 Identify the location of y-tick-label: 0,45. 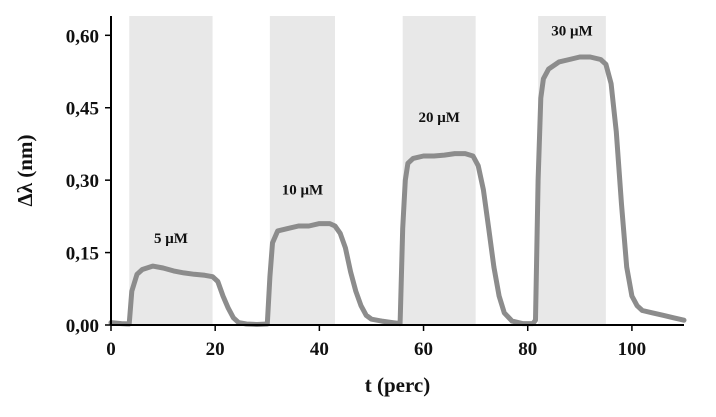
(82, 109).